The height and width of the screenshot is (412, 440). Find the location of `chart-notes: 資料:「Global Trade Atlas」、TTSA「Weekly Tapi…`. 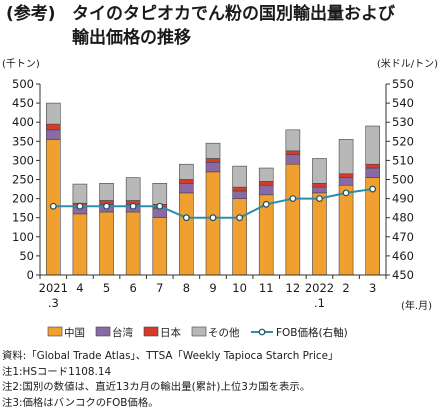

chart-notes: 資料:「Global Trade Atlas」、TTSA「Weekly Tapi… is located at coordinates (220, 380).